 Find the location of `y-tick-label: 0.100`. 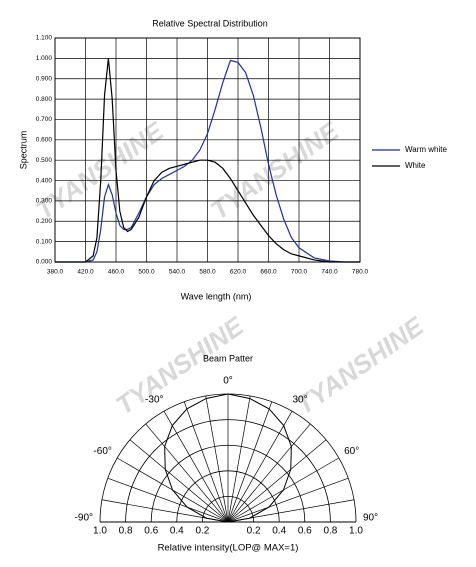

y-tick-label: 0.100 is located at coordinates (44, 241).